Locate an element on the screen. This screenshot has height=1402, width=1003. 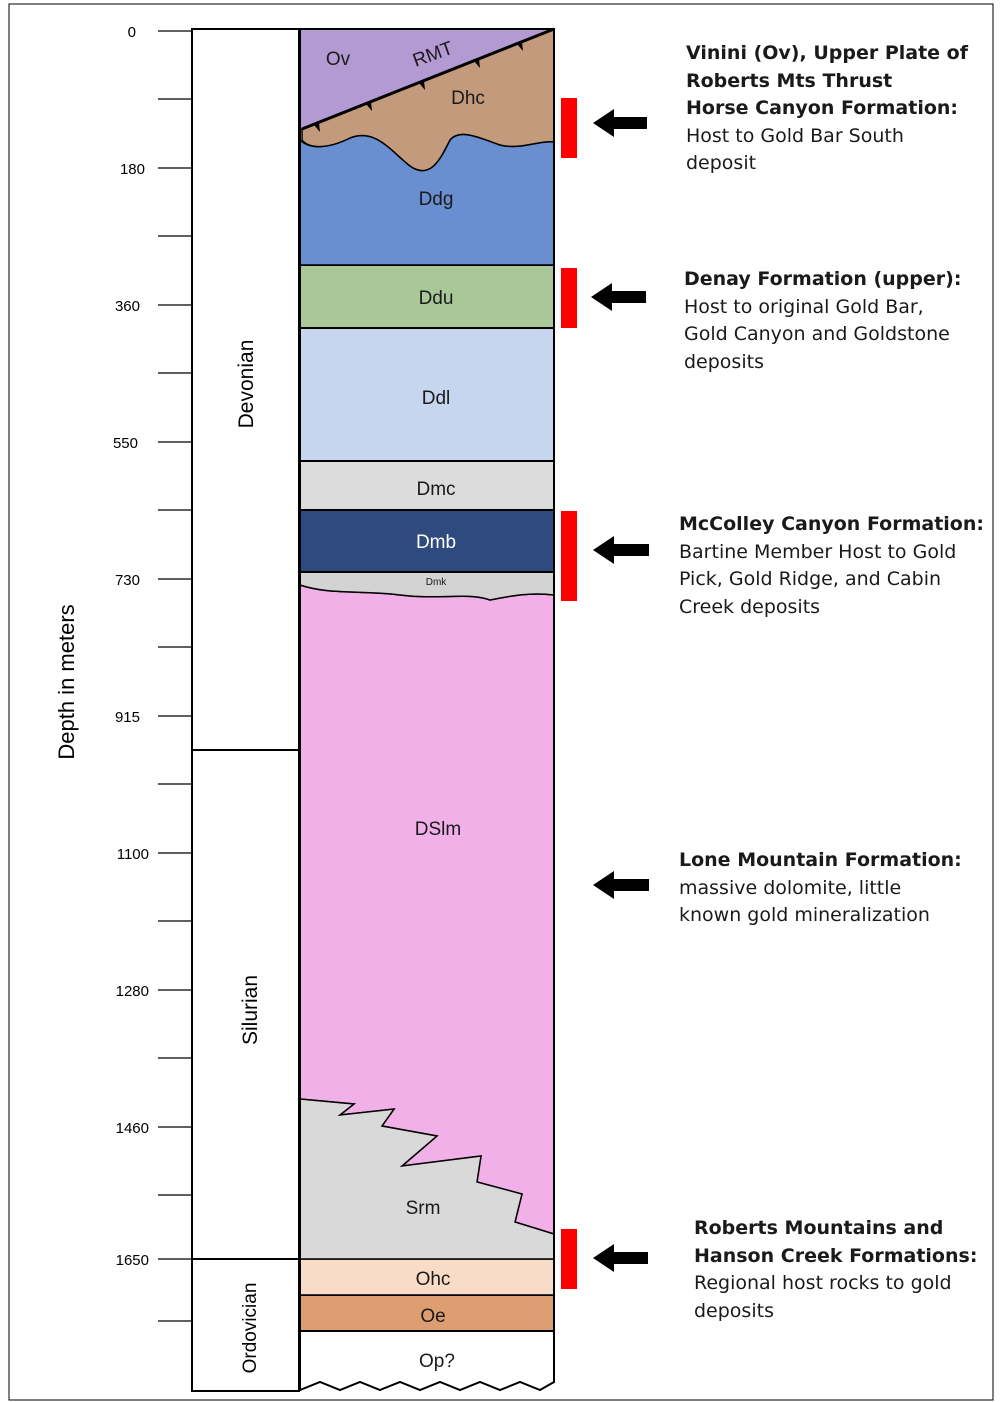
host-markers is located at coordinates (569, 693).